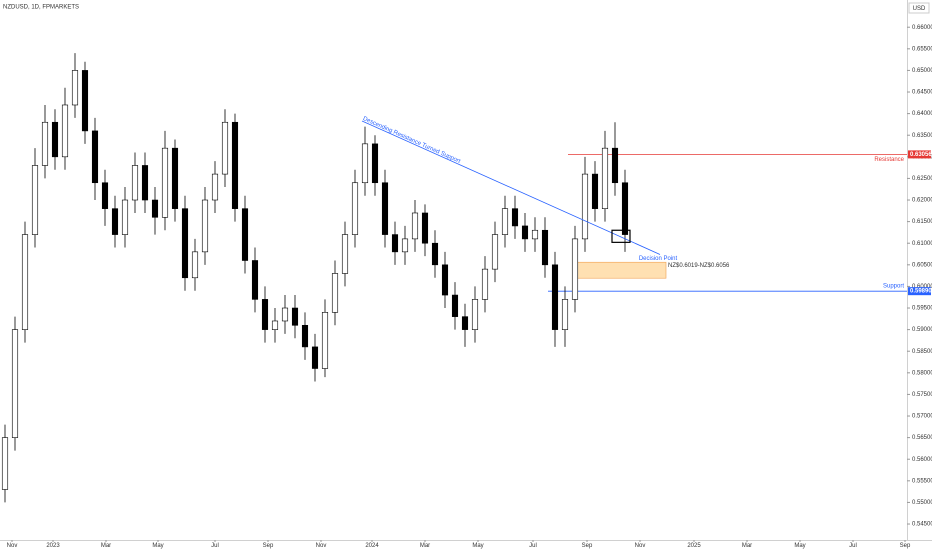 This screenshot has height=550, width=932. Describe the element at coordinates (922, 481) in the screenshot. I see `y-tick-label: 0.55500` at that location.